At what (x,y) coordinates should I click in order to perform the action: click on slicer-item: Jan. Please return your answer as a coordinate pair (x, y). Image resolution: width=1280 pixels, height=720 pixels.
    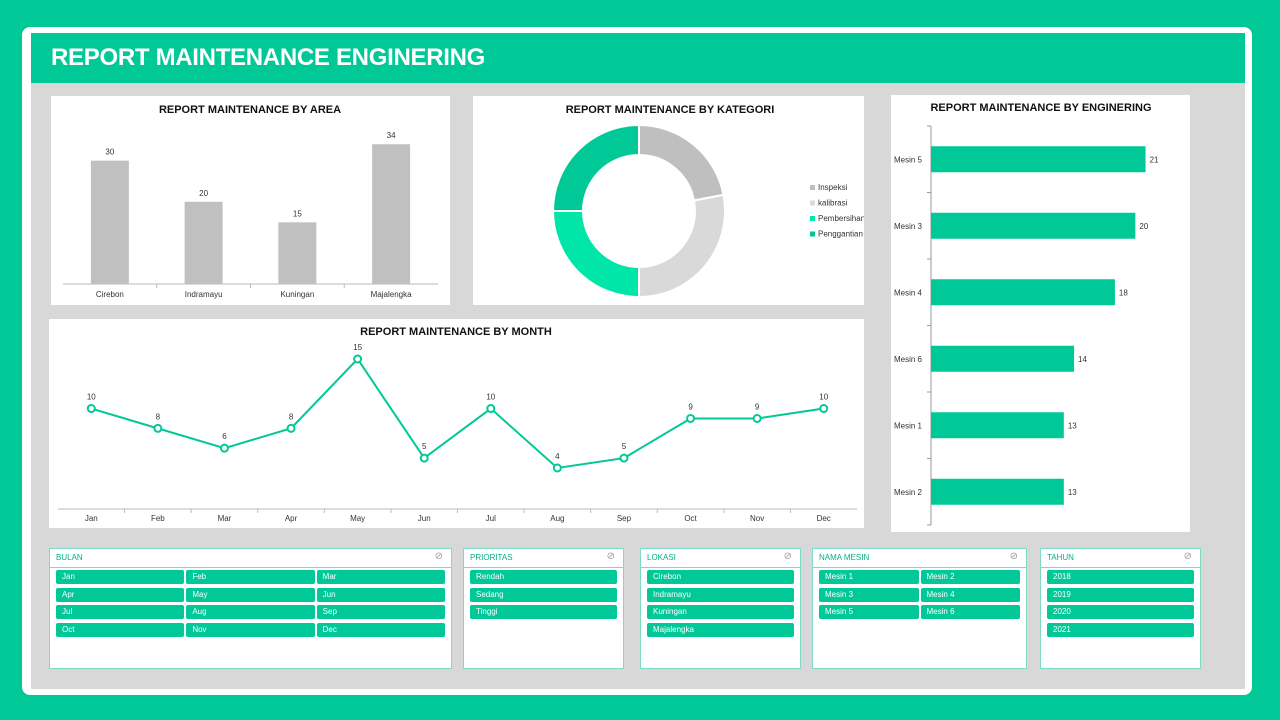
    Looking at the image, I should click on (120, 577).